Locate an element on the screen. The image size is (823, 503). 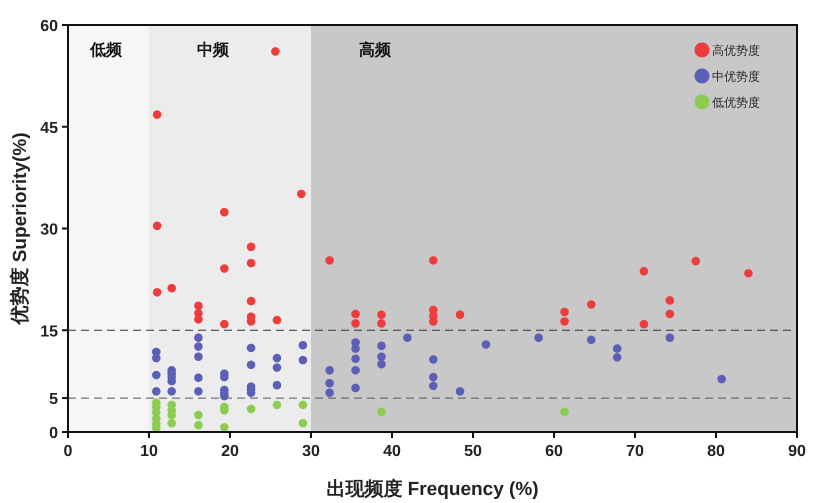
x-tick-label: 80 is located at coordinates (716, 451).